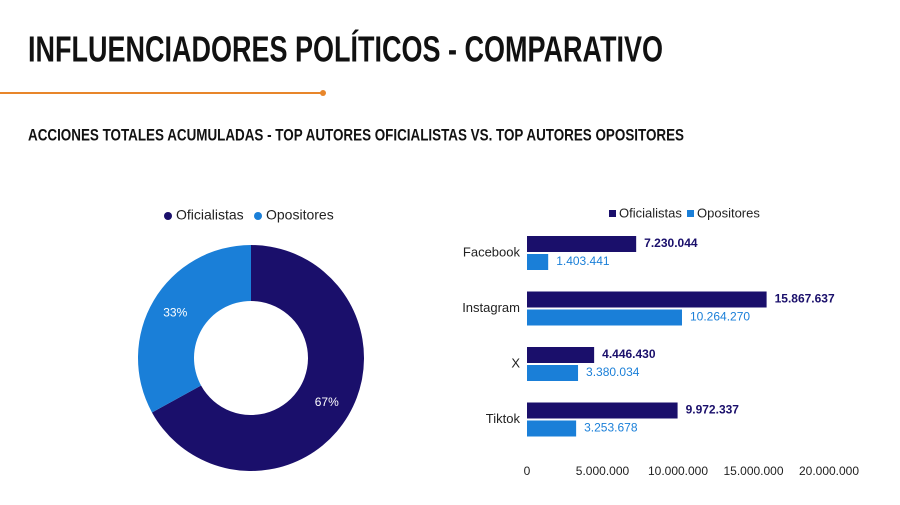  Describe the element at coordinates (327, 402) in the screenshot. I see `slice-label: 67%` at that location.